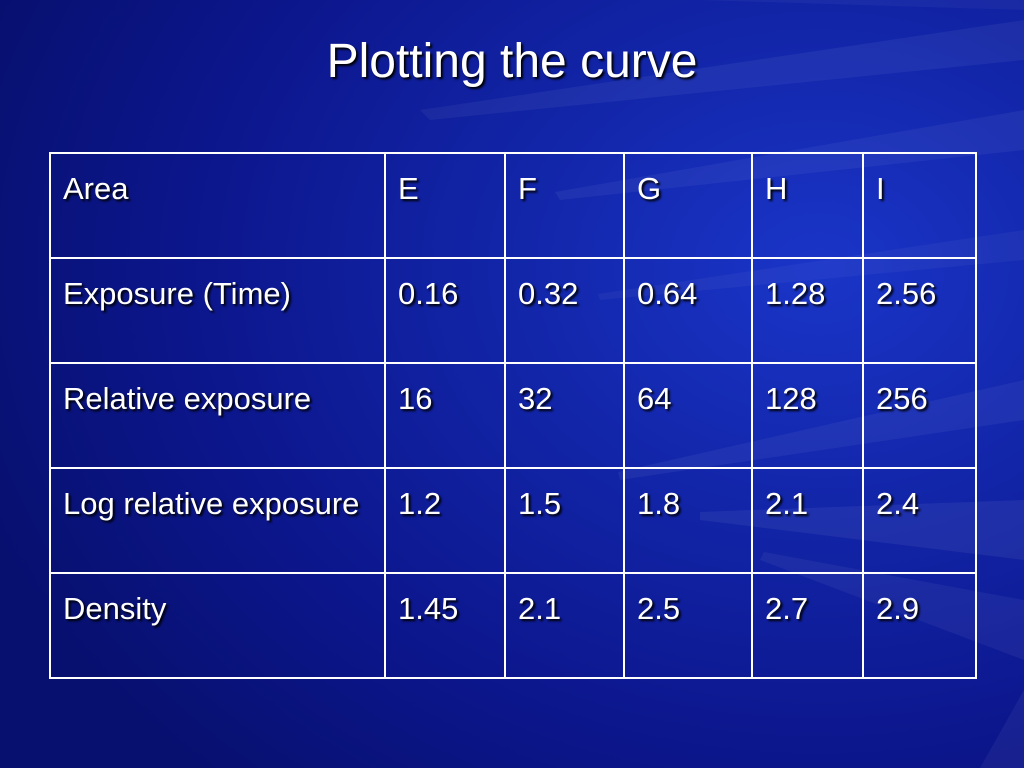 The image size is (1024, 768). I want to click on table-cell: 1.2, so click(445, 520).